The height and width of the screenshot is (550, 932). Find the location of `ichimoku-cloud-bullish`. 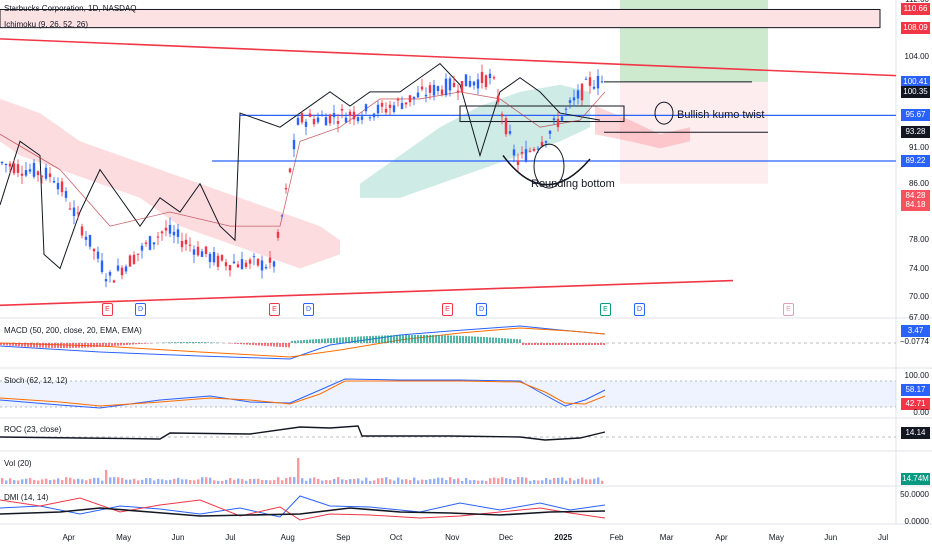

ichimoku-cloud-bullish is located at coordinates (475, 141).